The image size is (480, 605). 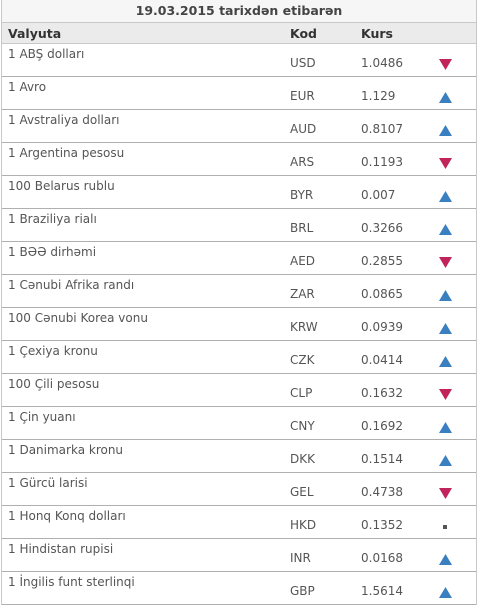 I want to click on exchange-rate: 0.8107, so click(x=382, y=129).